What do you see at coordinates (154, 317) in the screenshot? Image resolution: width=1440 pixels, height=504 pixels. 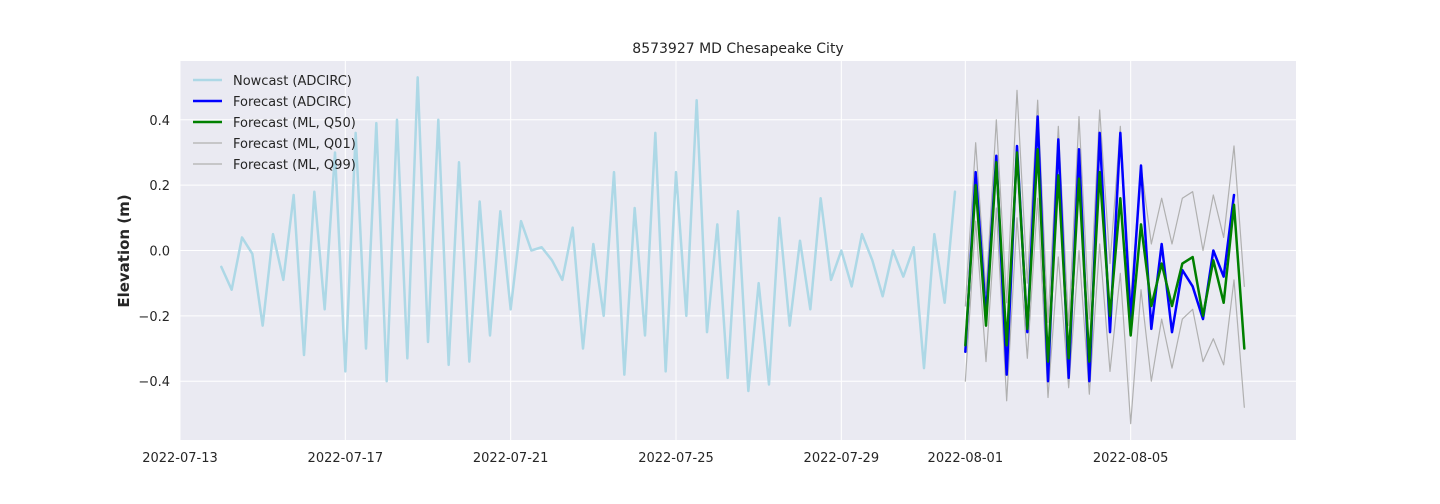 I see `y-tick-label: −0.2` at bounding box center [154, 317].